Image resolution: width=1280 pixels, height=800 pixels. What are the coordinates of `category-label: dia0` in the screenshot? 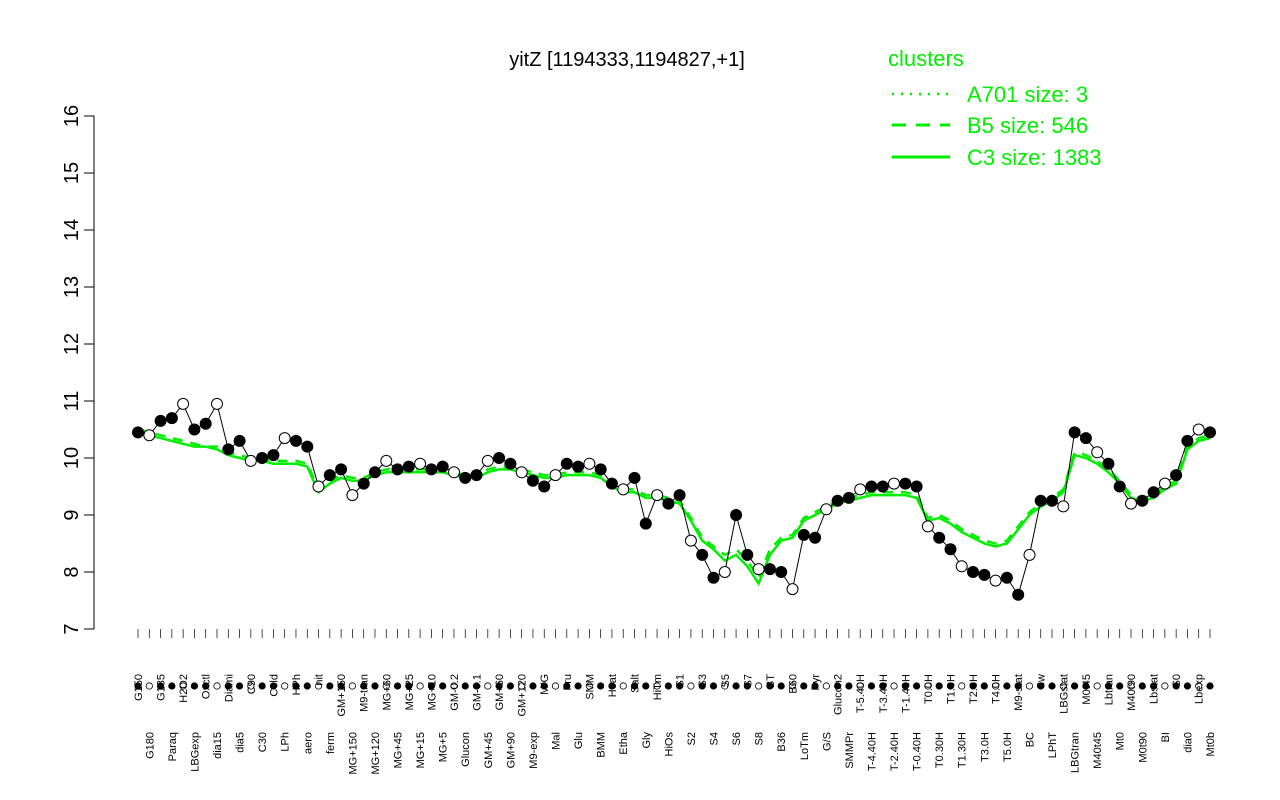 It's located at (1188, 742).